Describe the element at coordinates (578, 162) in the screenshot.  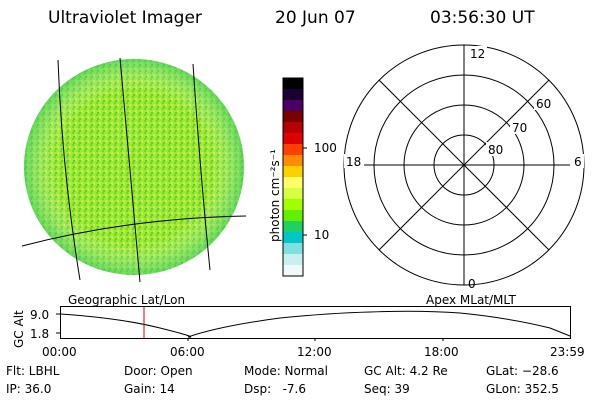
I see `mlt-label-6: 6` at that location.